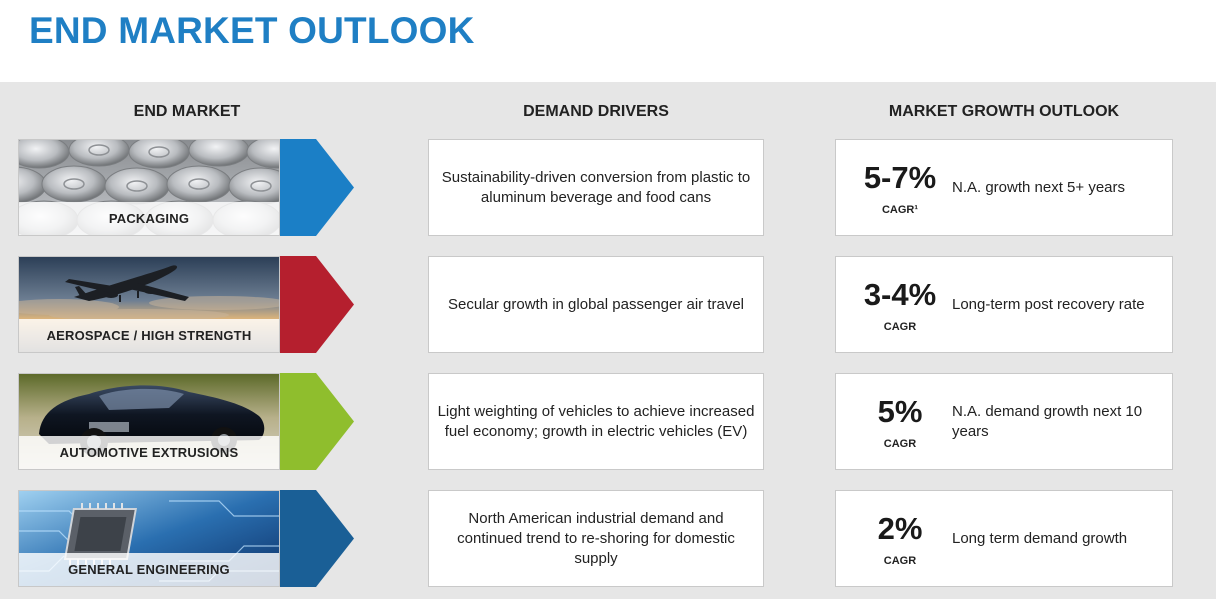 Image resolution: width=1216 pixels, height=599 pixels. Describe the element at coordinates (1040, 538) in the screenshot. I see `growth-description: Long term demand growth` at that location.